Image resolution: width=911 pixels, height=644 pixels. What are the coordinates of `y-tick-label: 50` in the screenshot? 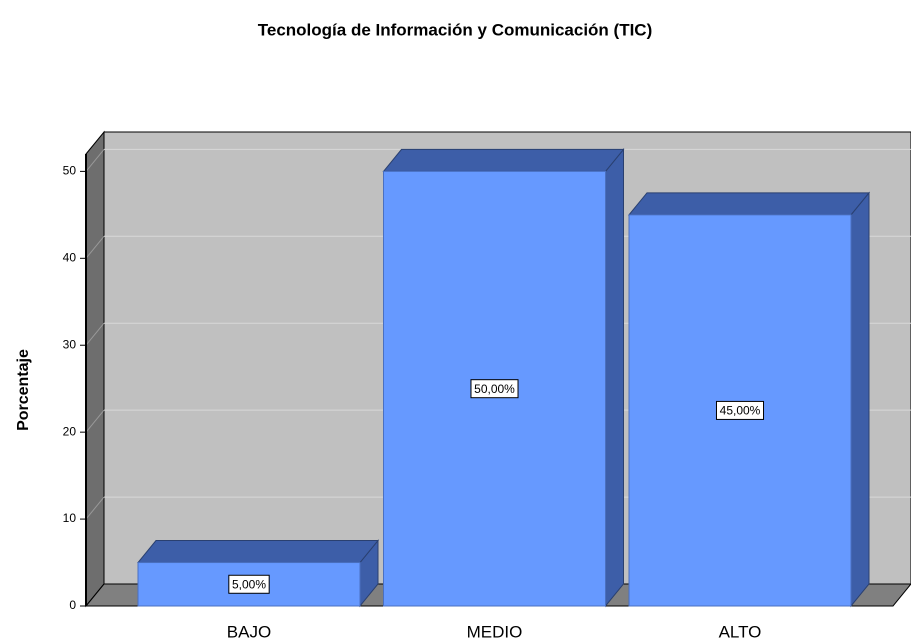 It's located at (70, 171).